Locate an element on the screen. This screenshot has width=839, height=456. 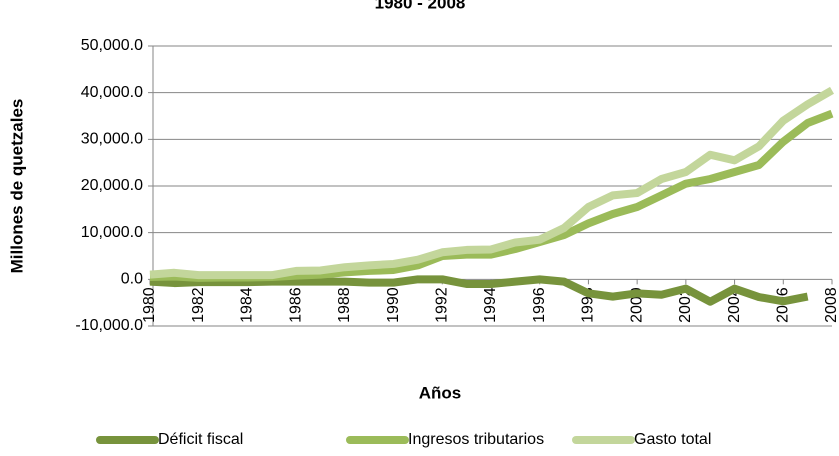
legend-label: Déficit fiscal is located at coordinates (200, 439).